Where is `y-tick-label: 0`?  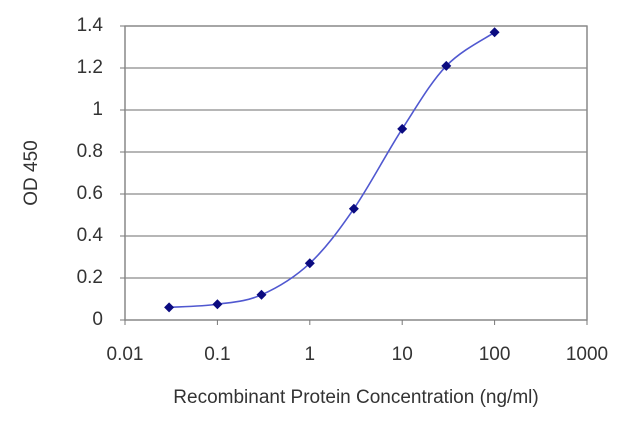 y-tick-label: 0 is located at coordinates (97, 319).